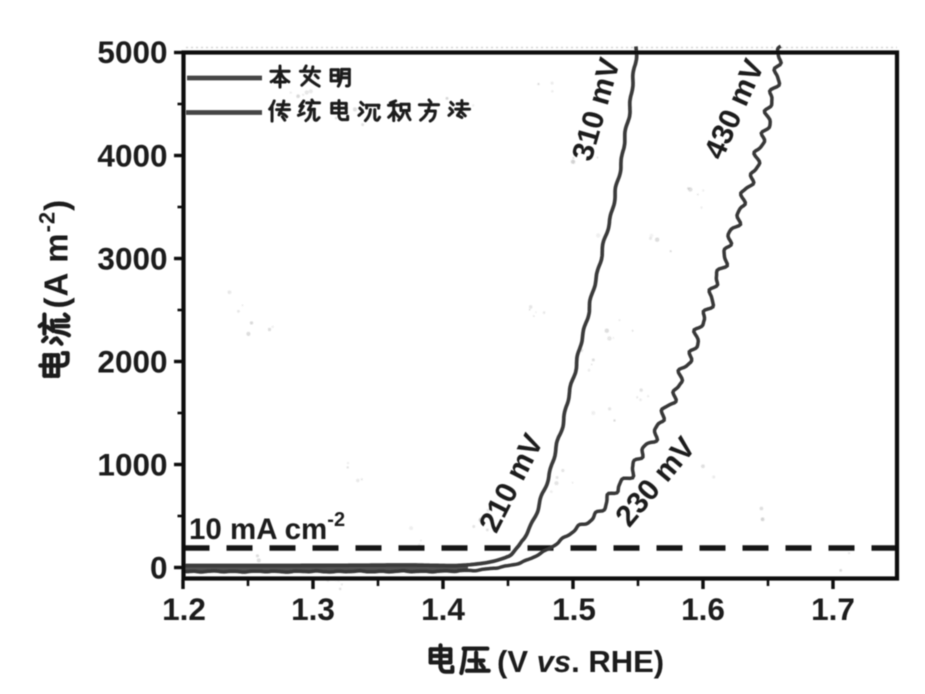 The image size is (925, 694). I want to click on svg-text: 10 mA cm-2, so click(267, 527).